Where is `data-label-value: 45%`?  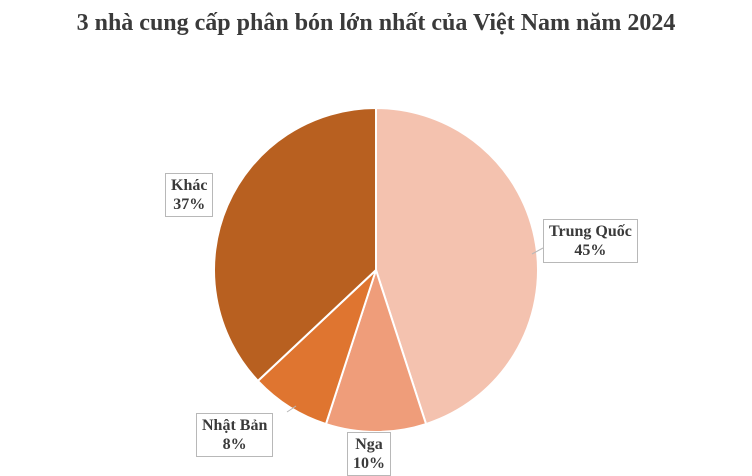
data-label-value: 45% is located at coordinates (590, 250).